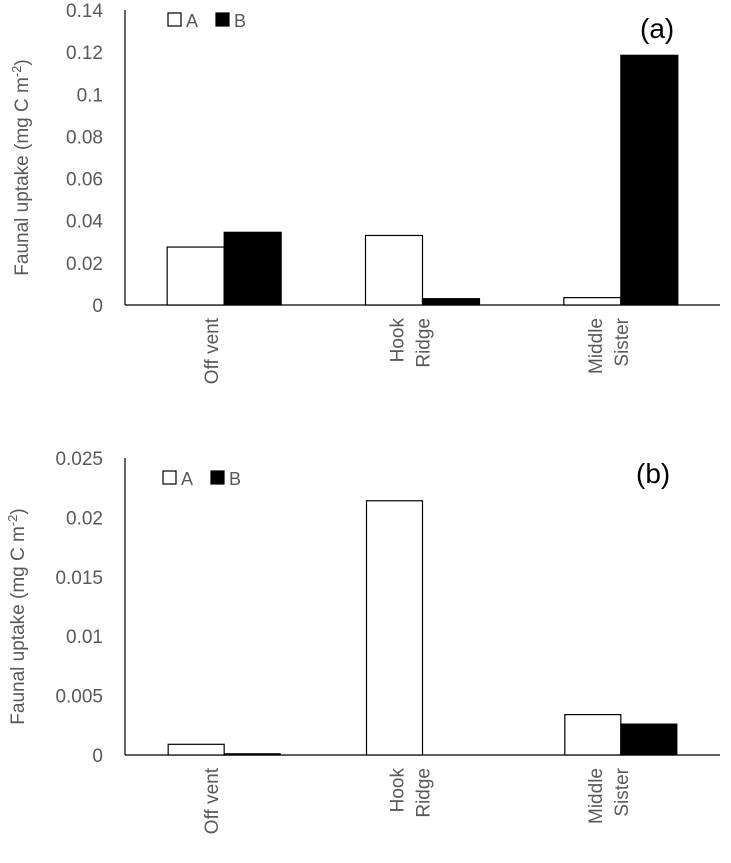  Describe the element at coordinates (90, 95) in the screenshot. I see `y-tick-label: 0.1` at that location.